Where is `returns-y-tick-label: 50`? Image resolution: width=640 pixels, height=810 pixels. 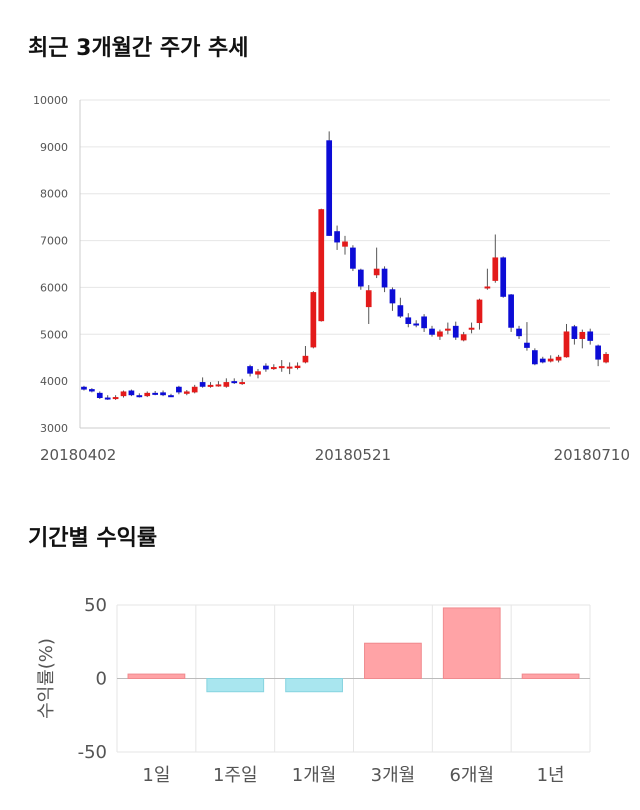 returns-y-tick-label: 50 is located at coordinates (95, 605).